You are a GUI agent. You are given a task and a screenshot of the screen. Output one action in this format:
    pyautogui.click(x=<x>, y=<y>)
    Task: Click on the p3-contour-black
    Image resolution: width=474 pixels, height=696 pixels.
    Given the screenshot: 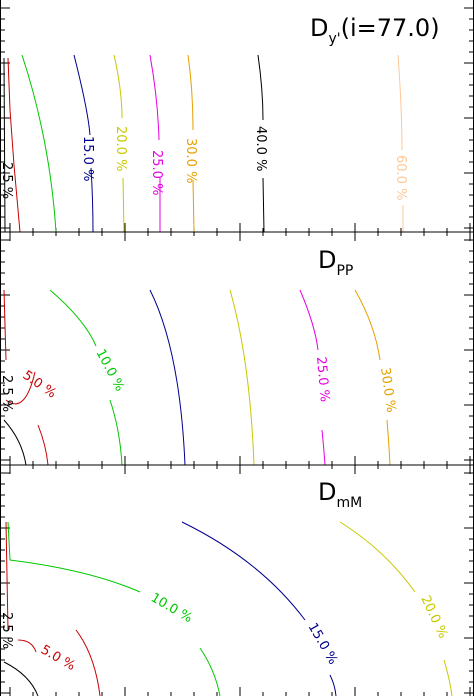 What is the action you would take?
    pyautogui.click(x=21, y=678)
    